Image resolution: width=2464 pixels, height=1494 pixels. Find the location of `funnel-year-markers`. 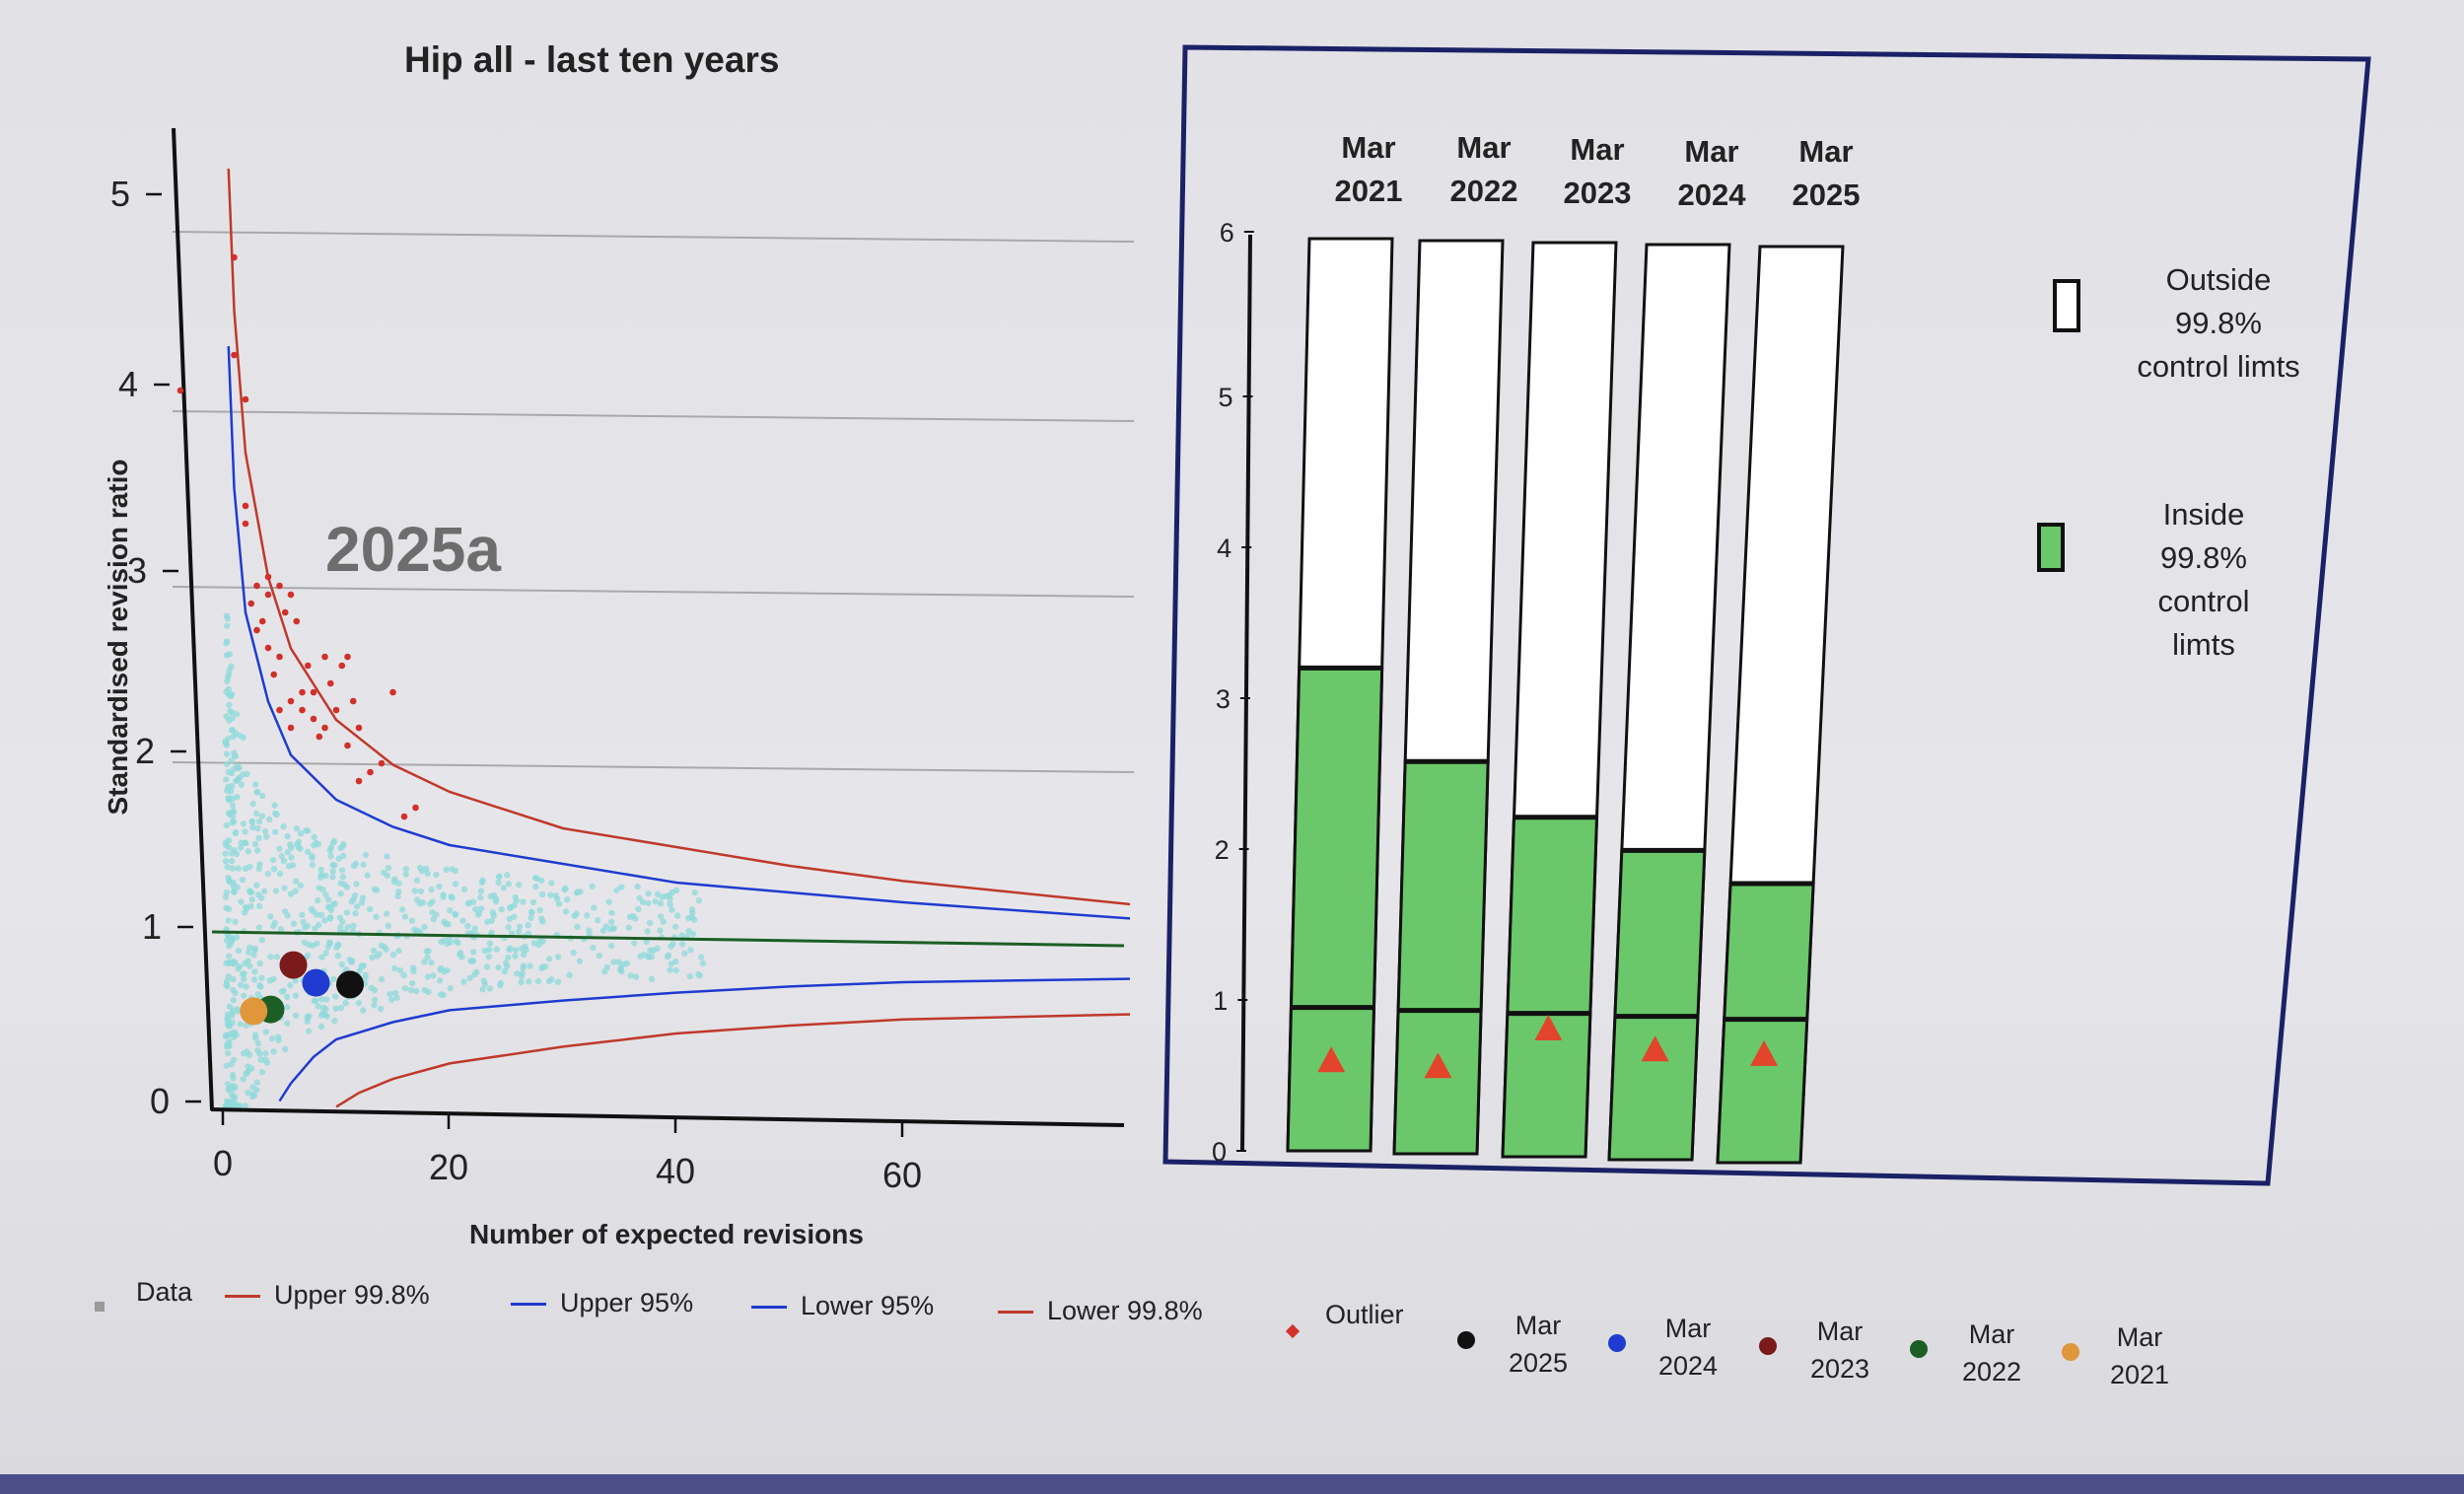

funnel-year-markers is located at coordinates (302, 988).